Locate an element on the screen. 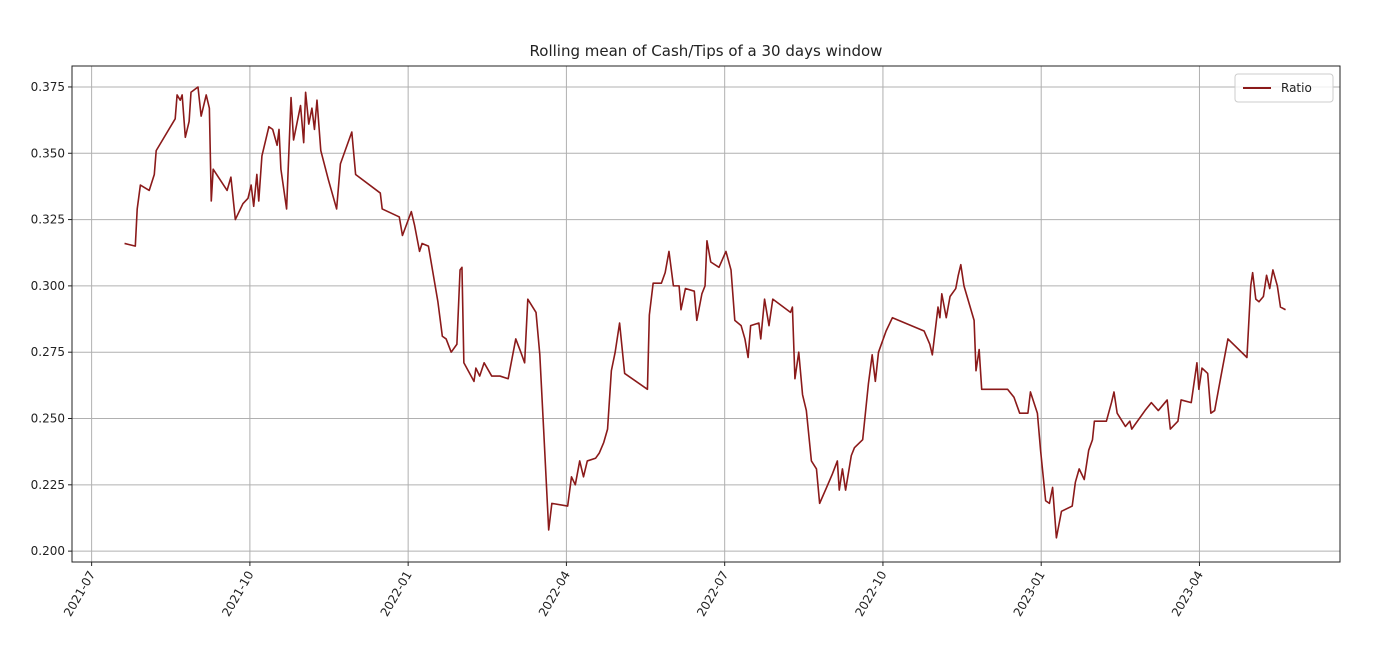 This screenshot has height=667, width=1374. y-tick-label: 0.200 is located at coordinates (48, 551).